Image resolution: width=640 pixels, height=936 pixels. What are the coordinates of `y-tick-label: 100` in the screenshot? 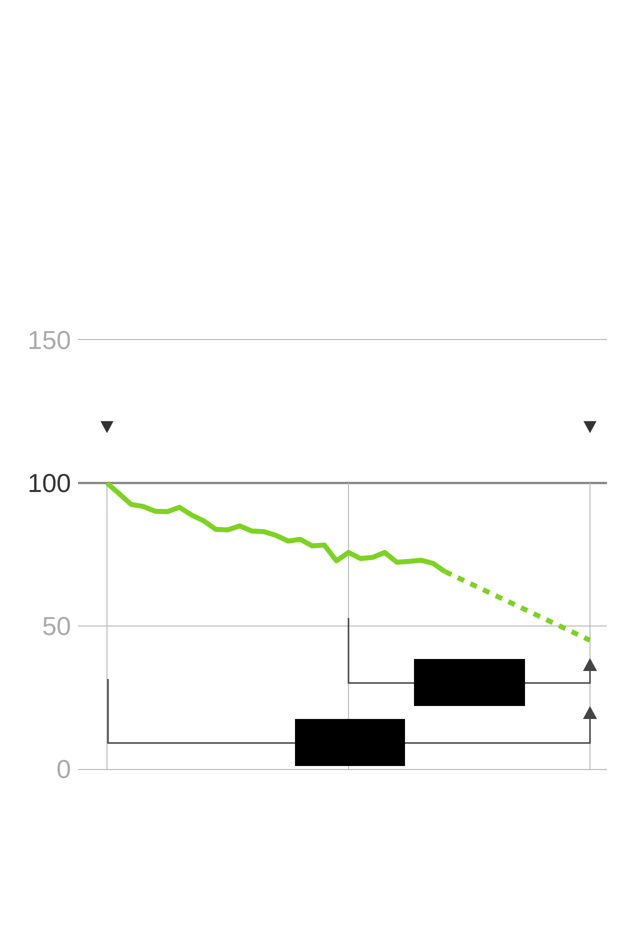 It's located at (49, 483).